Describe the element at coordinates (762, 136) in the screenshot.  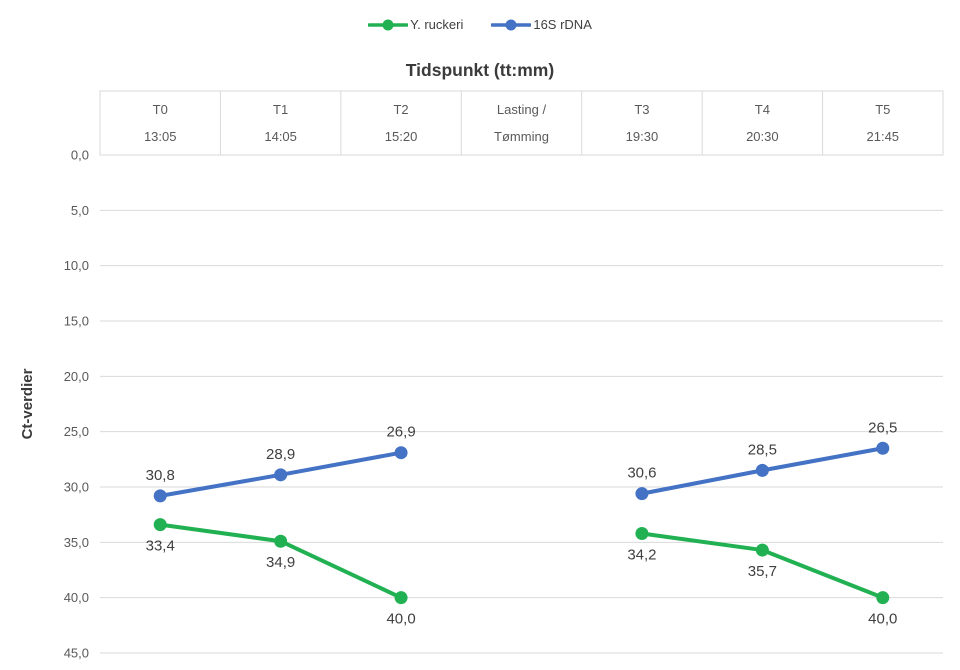
I see `category-time-label: 20:30` at that location.